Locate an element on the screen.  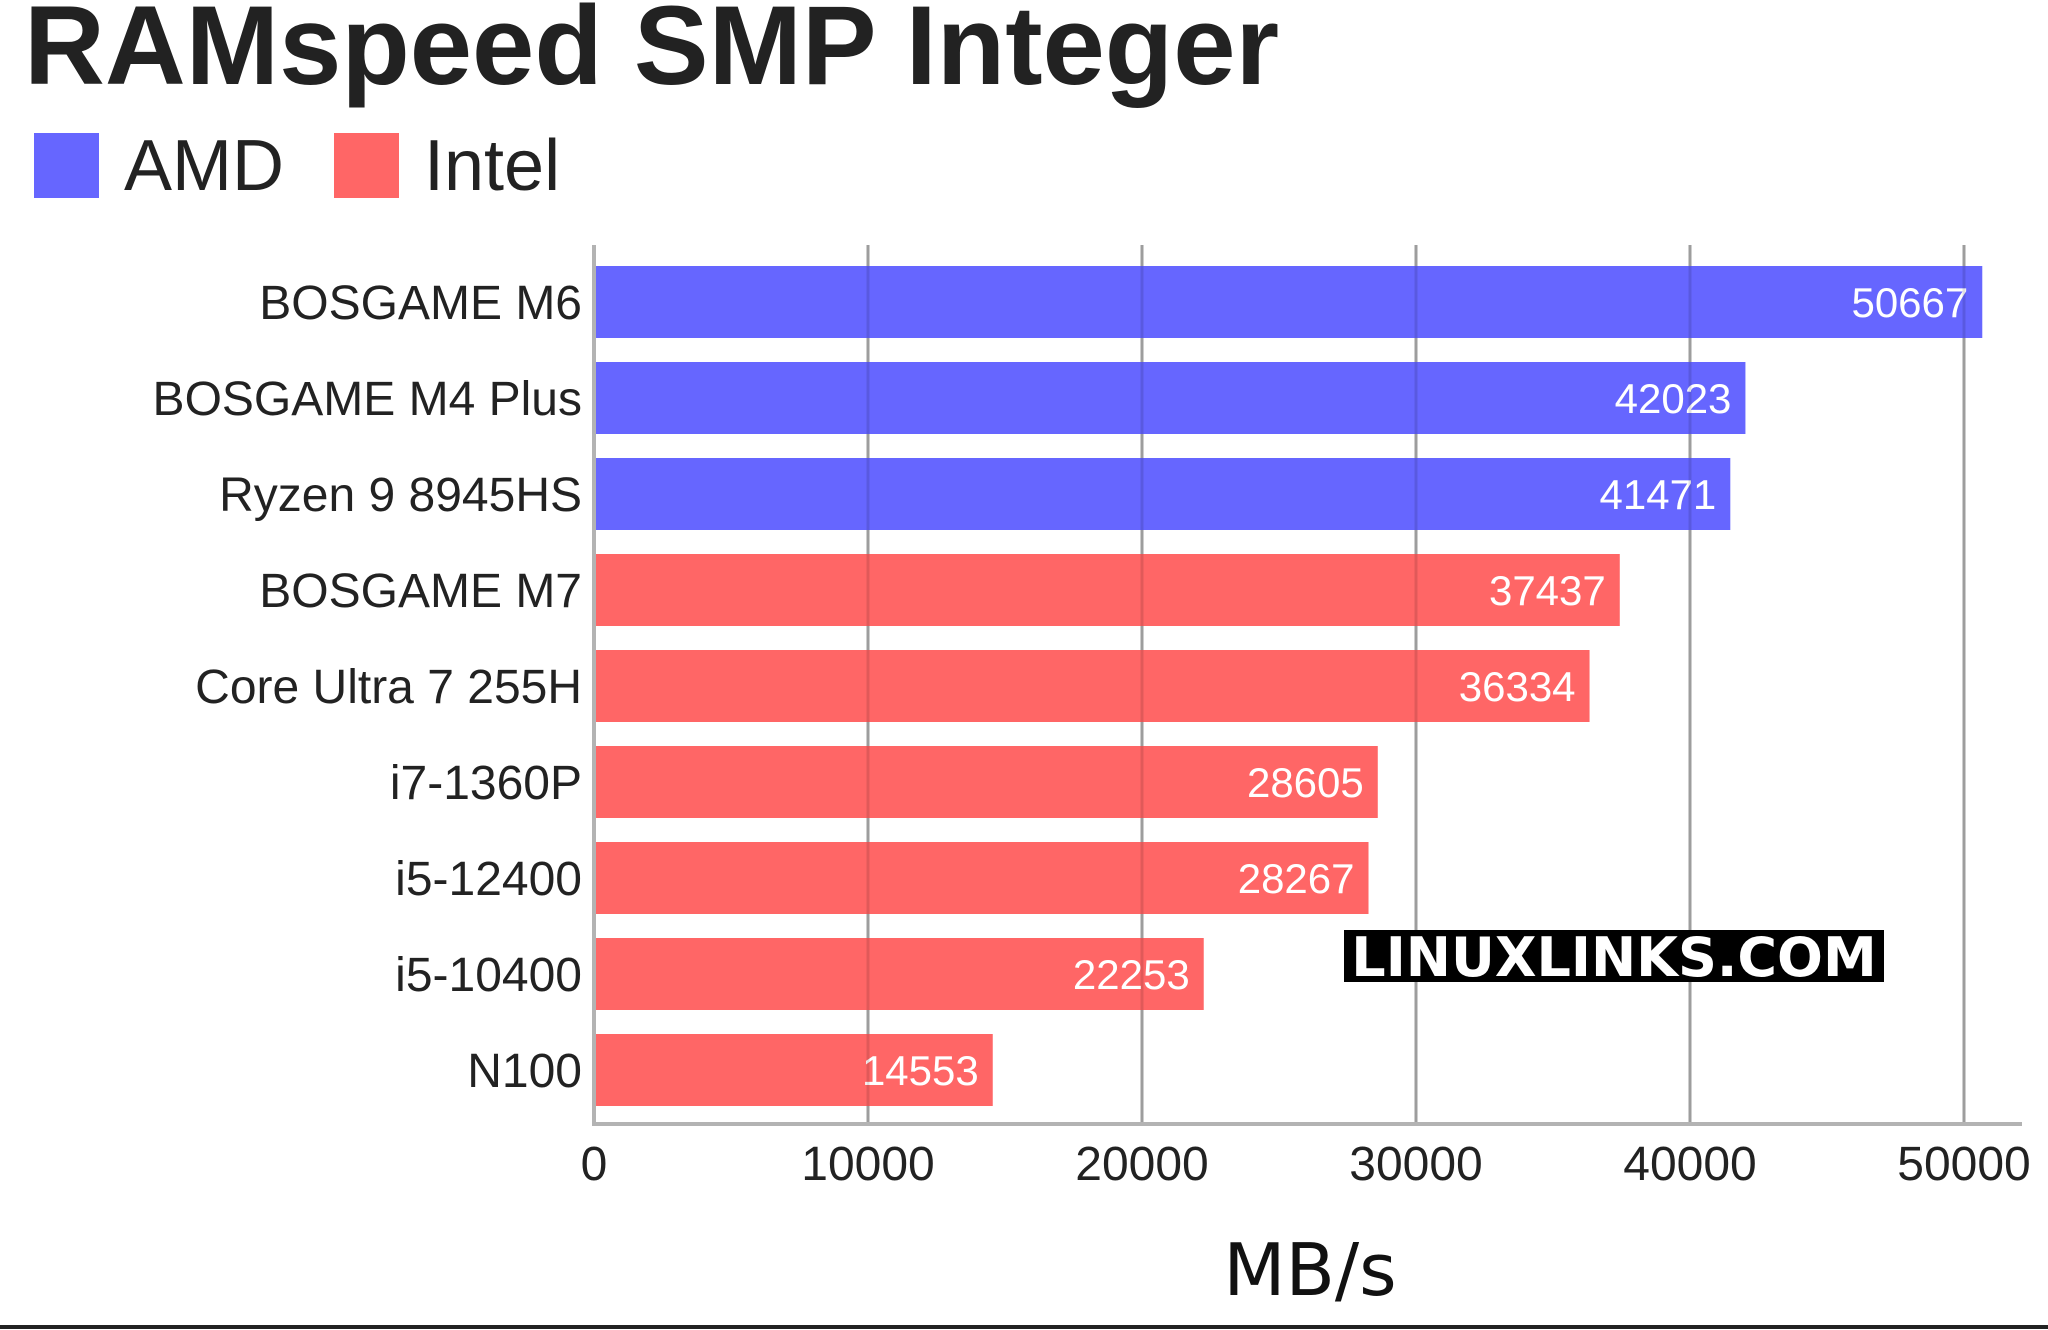
legend-swatch-intel is located at coordinates (366, 165).